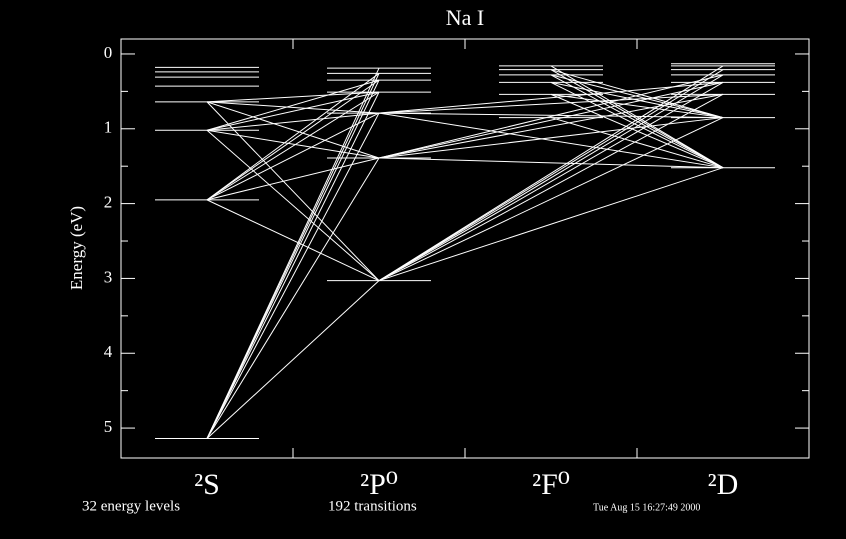 The height and width of the screenshot is (539, 846). What do you see at coordinates (207, 484) in the screenshot?
I see `term-label: ²S` at bounding box center [207, 484].